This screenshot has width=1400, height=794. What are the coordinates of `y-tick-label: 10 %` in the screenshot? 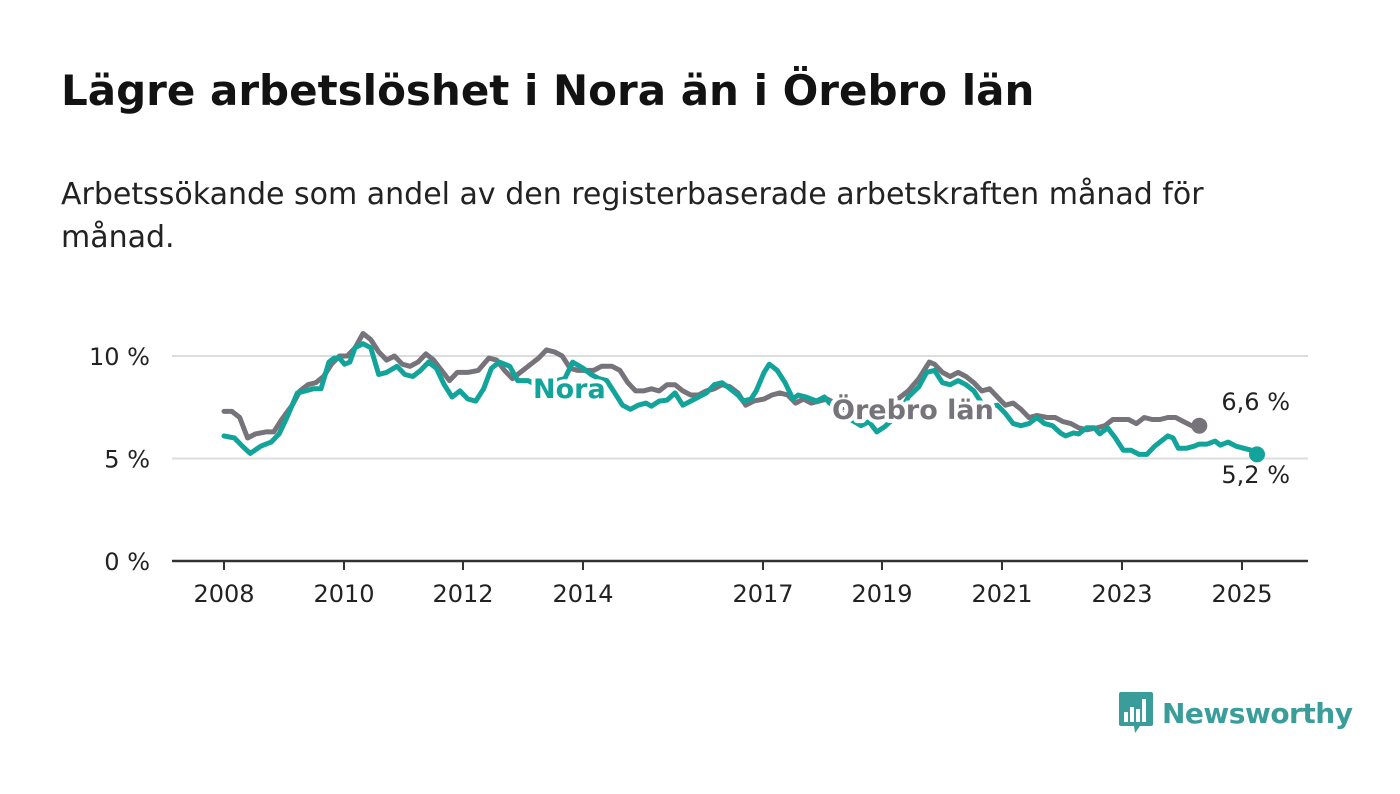 It's located at (119, 357).